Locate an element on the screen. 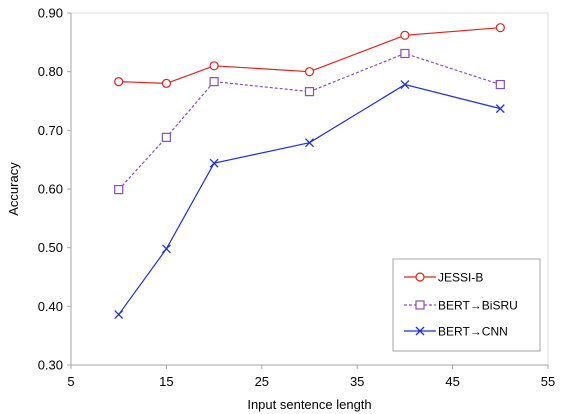 The image size is (563, 414). y-tick-label: 0.50 is located at coordinates (50, 247).